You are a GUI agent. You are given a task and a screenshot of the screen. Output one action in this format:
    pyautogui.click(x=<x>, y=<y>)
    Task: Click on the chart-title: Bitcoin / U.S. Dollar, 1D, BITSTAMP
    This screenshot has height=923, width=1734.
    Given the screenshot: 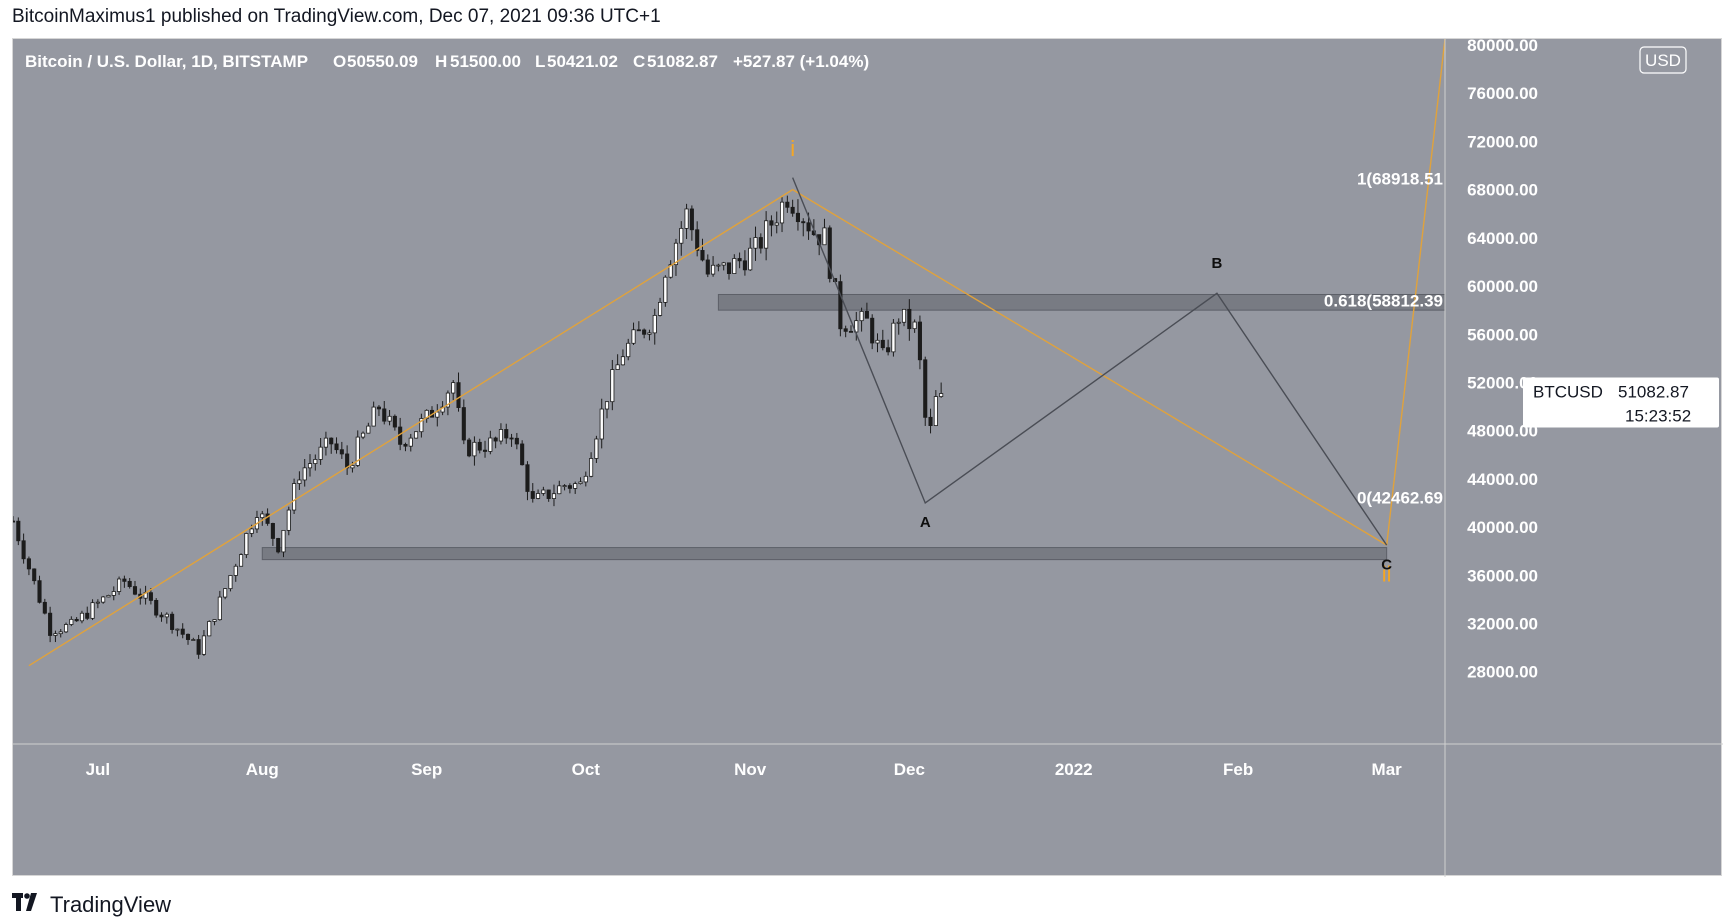 What is the action you would take?
    pyautogui.click(x=166, y=61)
    